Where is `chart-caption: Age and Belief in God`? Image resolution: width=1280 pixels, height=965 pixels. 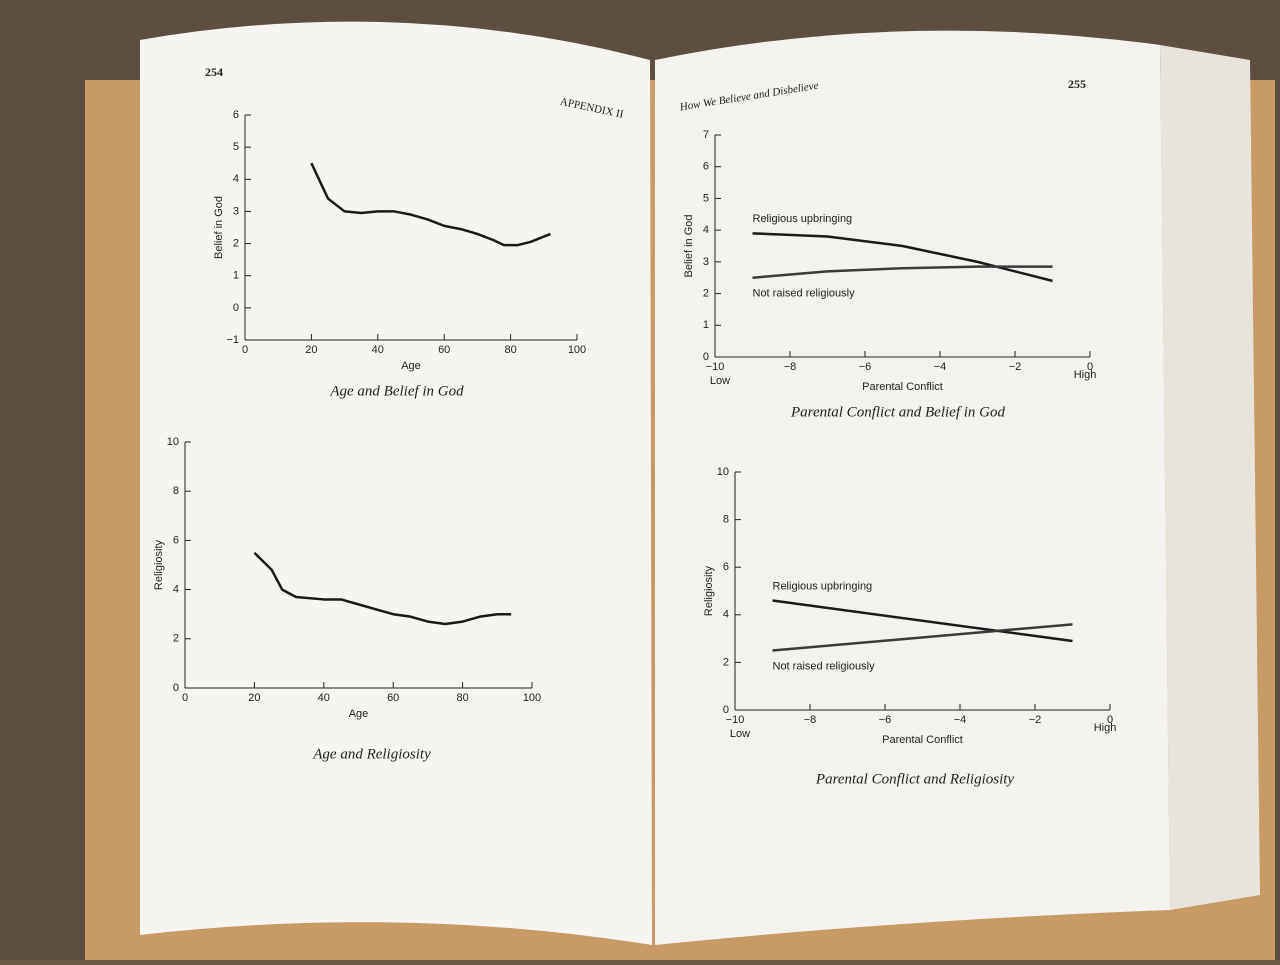
chart-caption: Age and Belief in God is located at coordinates (396, 391).